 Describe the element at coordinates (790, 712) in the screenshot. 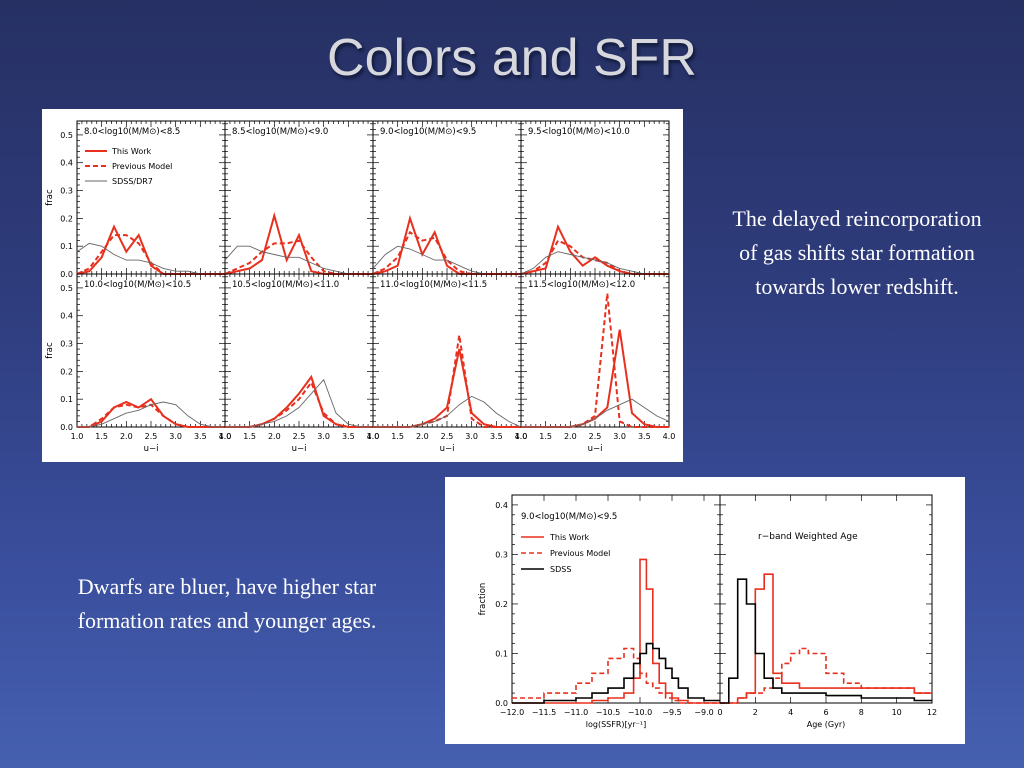

I see `x-tick-label: 4` at that location.